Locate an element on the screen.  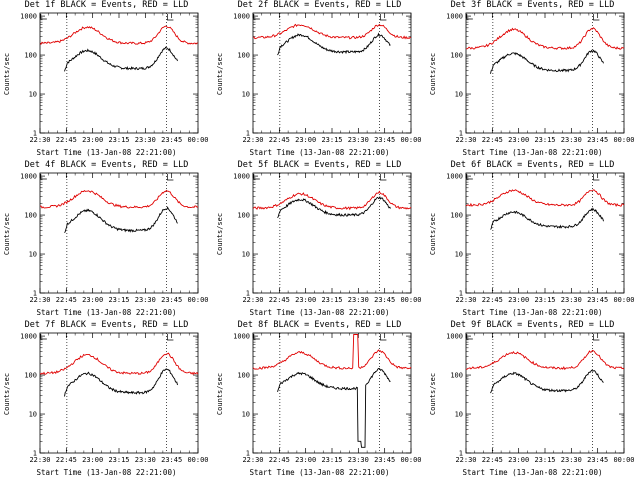
panel-title: Det 3f BLACK = Events, RED = LLD is located at coordinates (532, 5).